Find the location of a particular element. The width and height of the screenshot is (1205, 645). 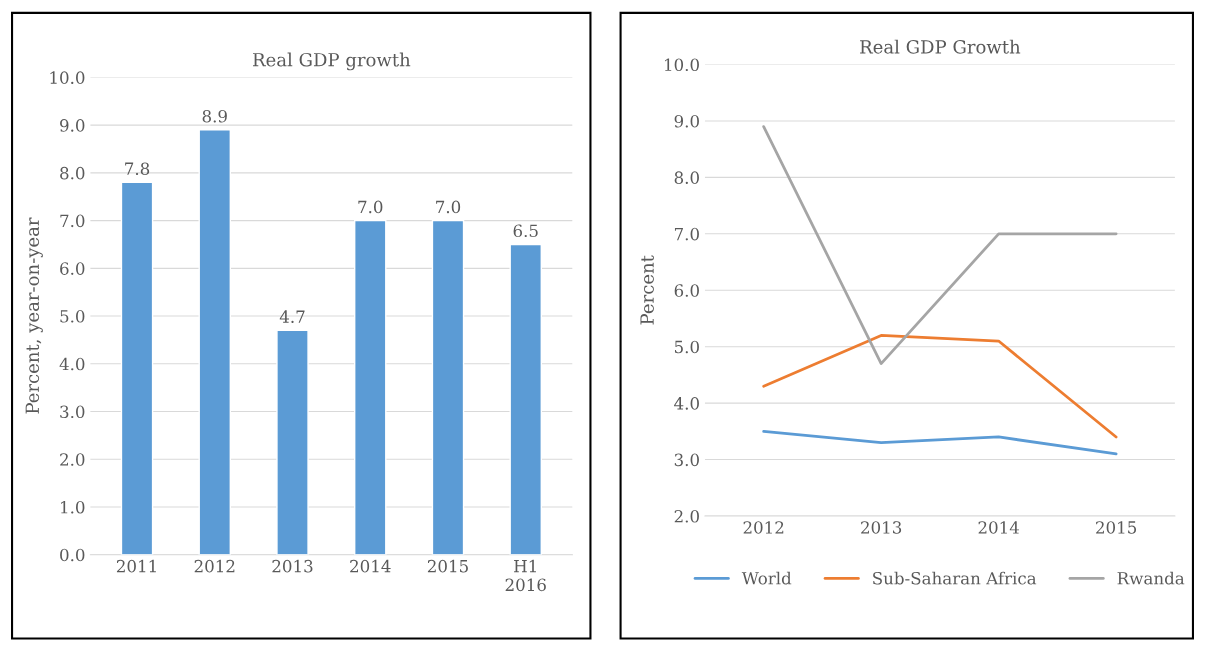

y-axis-title: Percent, year-on-year is located at coordinates (34, 315).